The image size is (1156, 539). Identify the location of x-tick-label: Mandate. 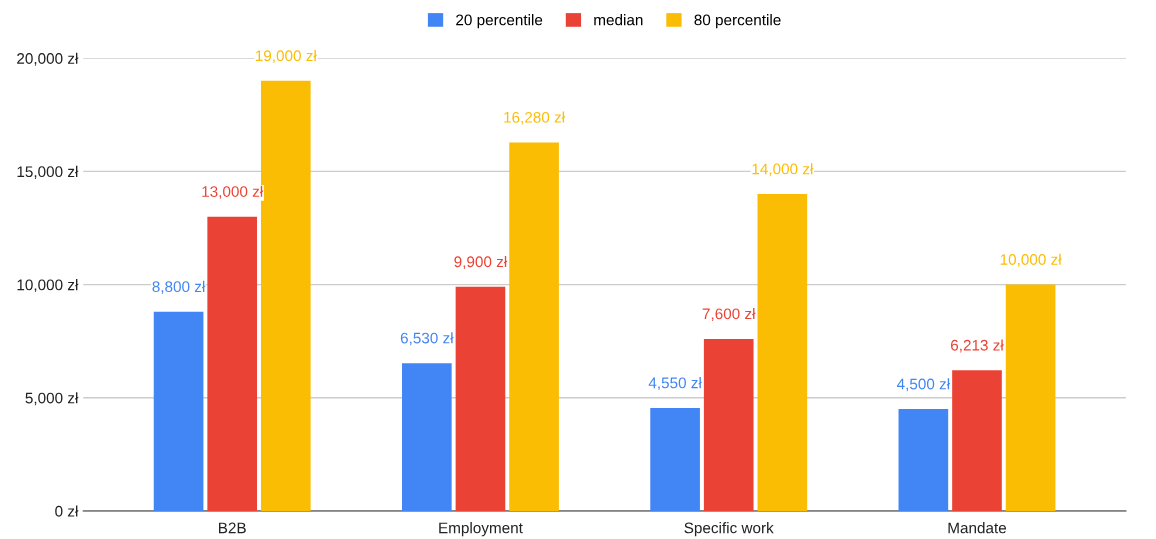
(977, 528).